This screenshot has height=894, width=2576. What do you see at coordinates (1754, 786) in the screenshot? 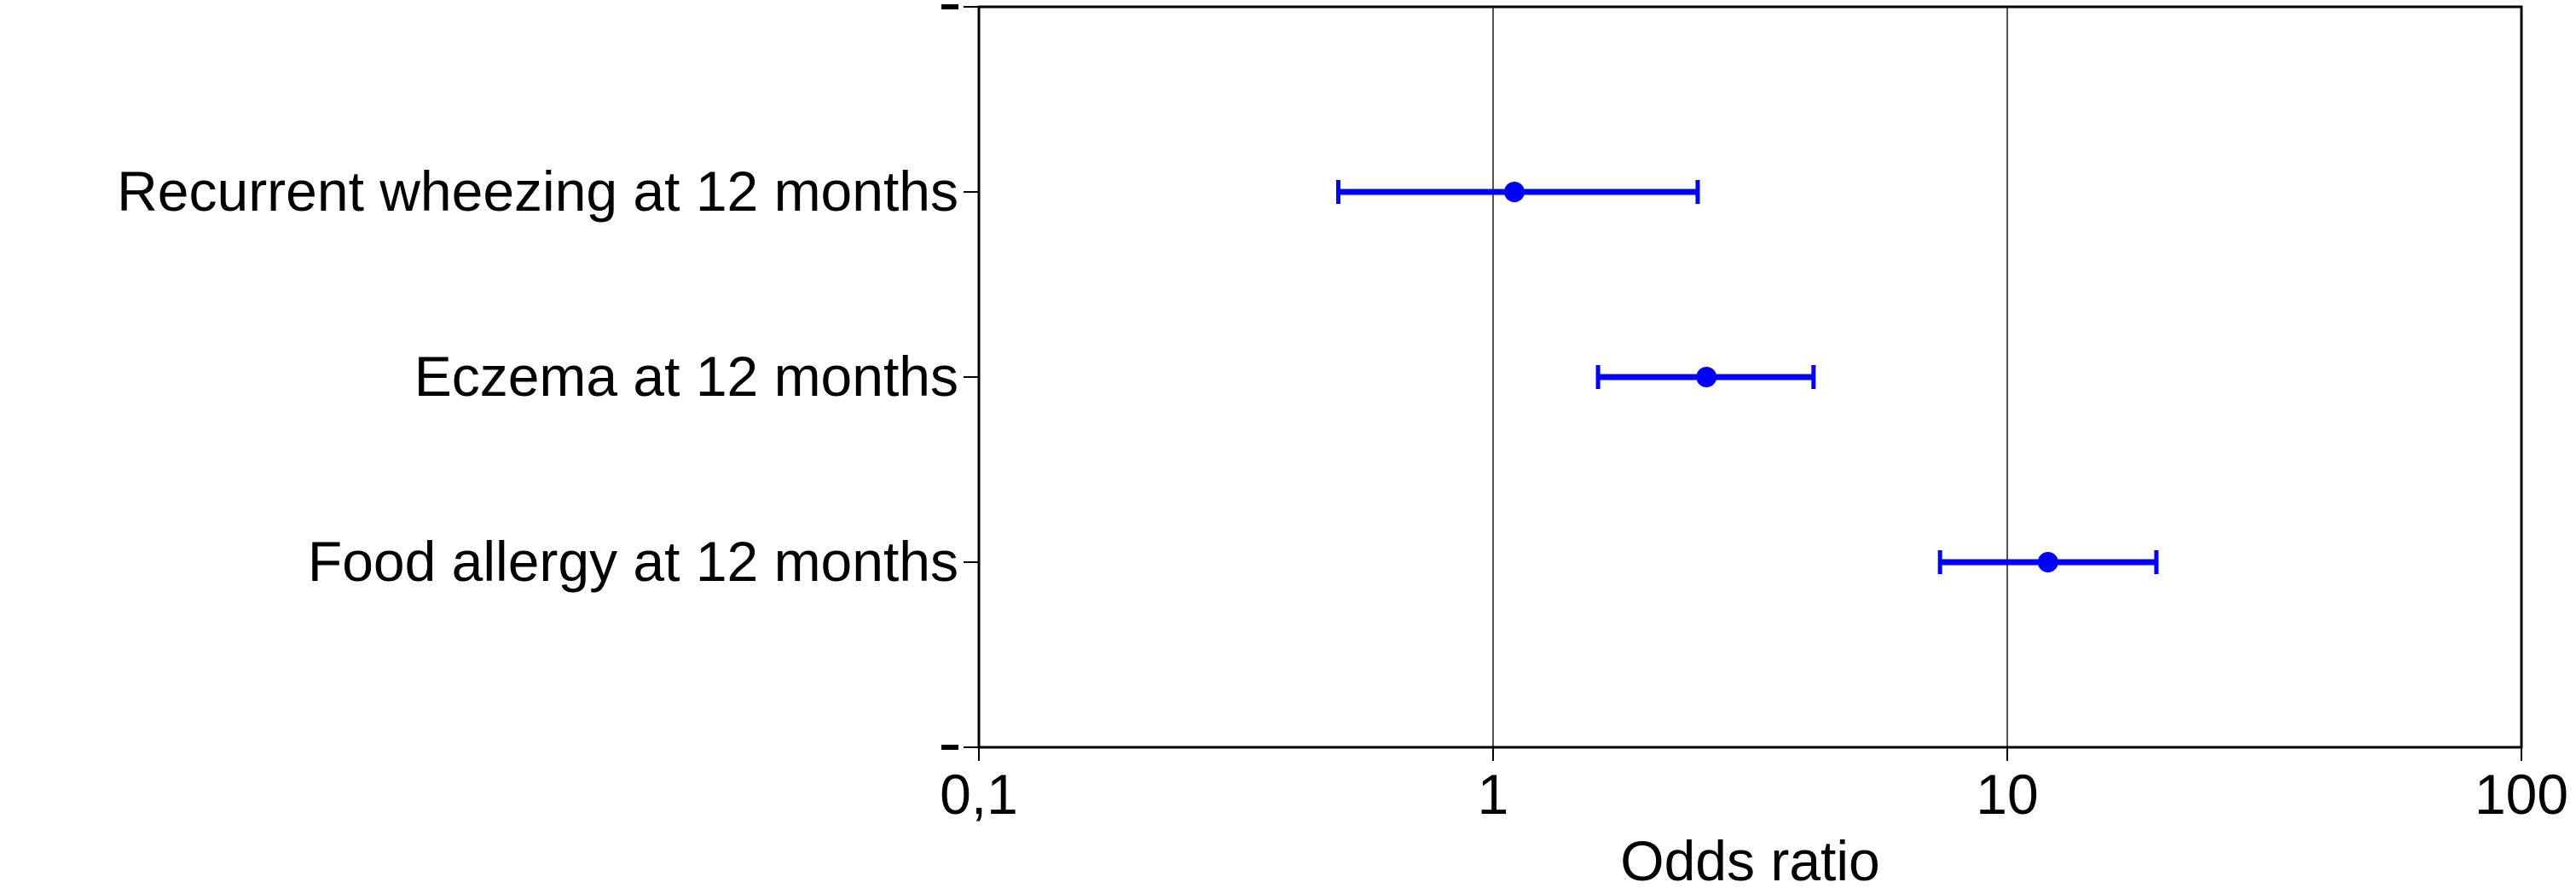
I see `x-axis-ticks: 0,1 1 10 100` at bounding box center [1754, 786].